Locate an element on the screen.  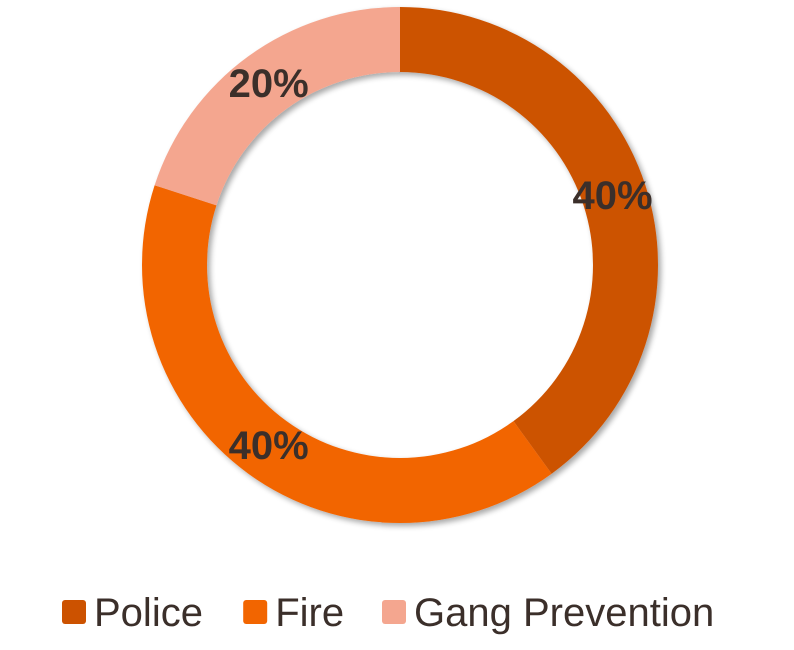
legend-label: Police is located at coordinates (148, 613).